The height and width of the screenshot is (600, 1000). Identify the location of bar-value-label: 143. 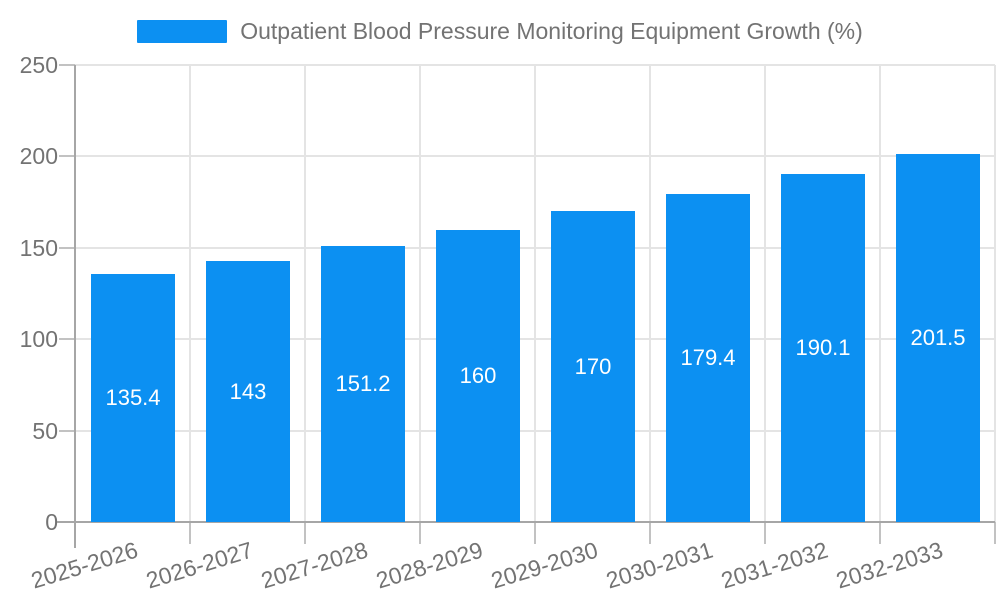
(248, 391).